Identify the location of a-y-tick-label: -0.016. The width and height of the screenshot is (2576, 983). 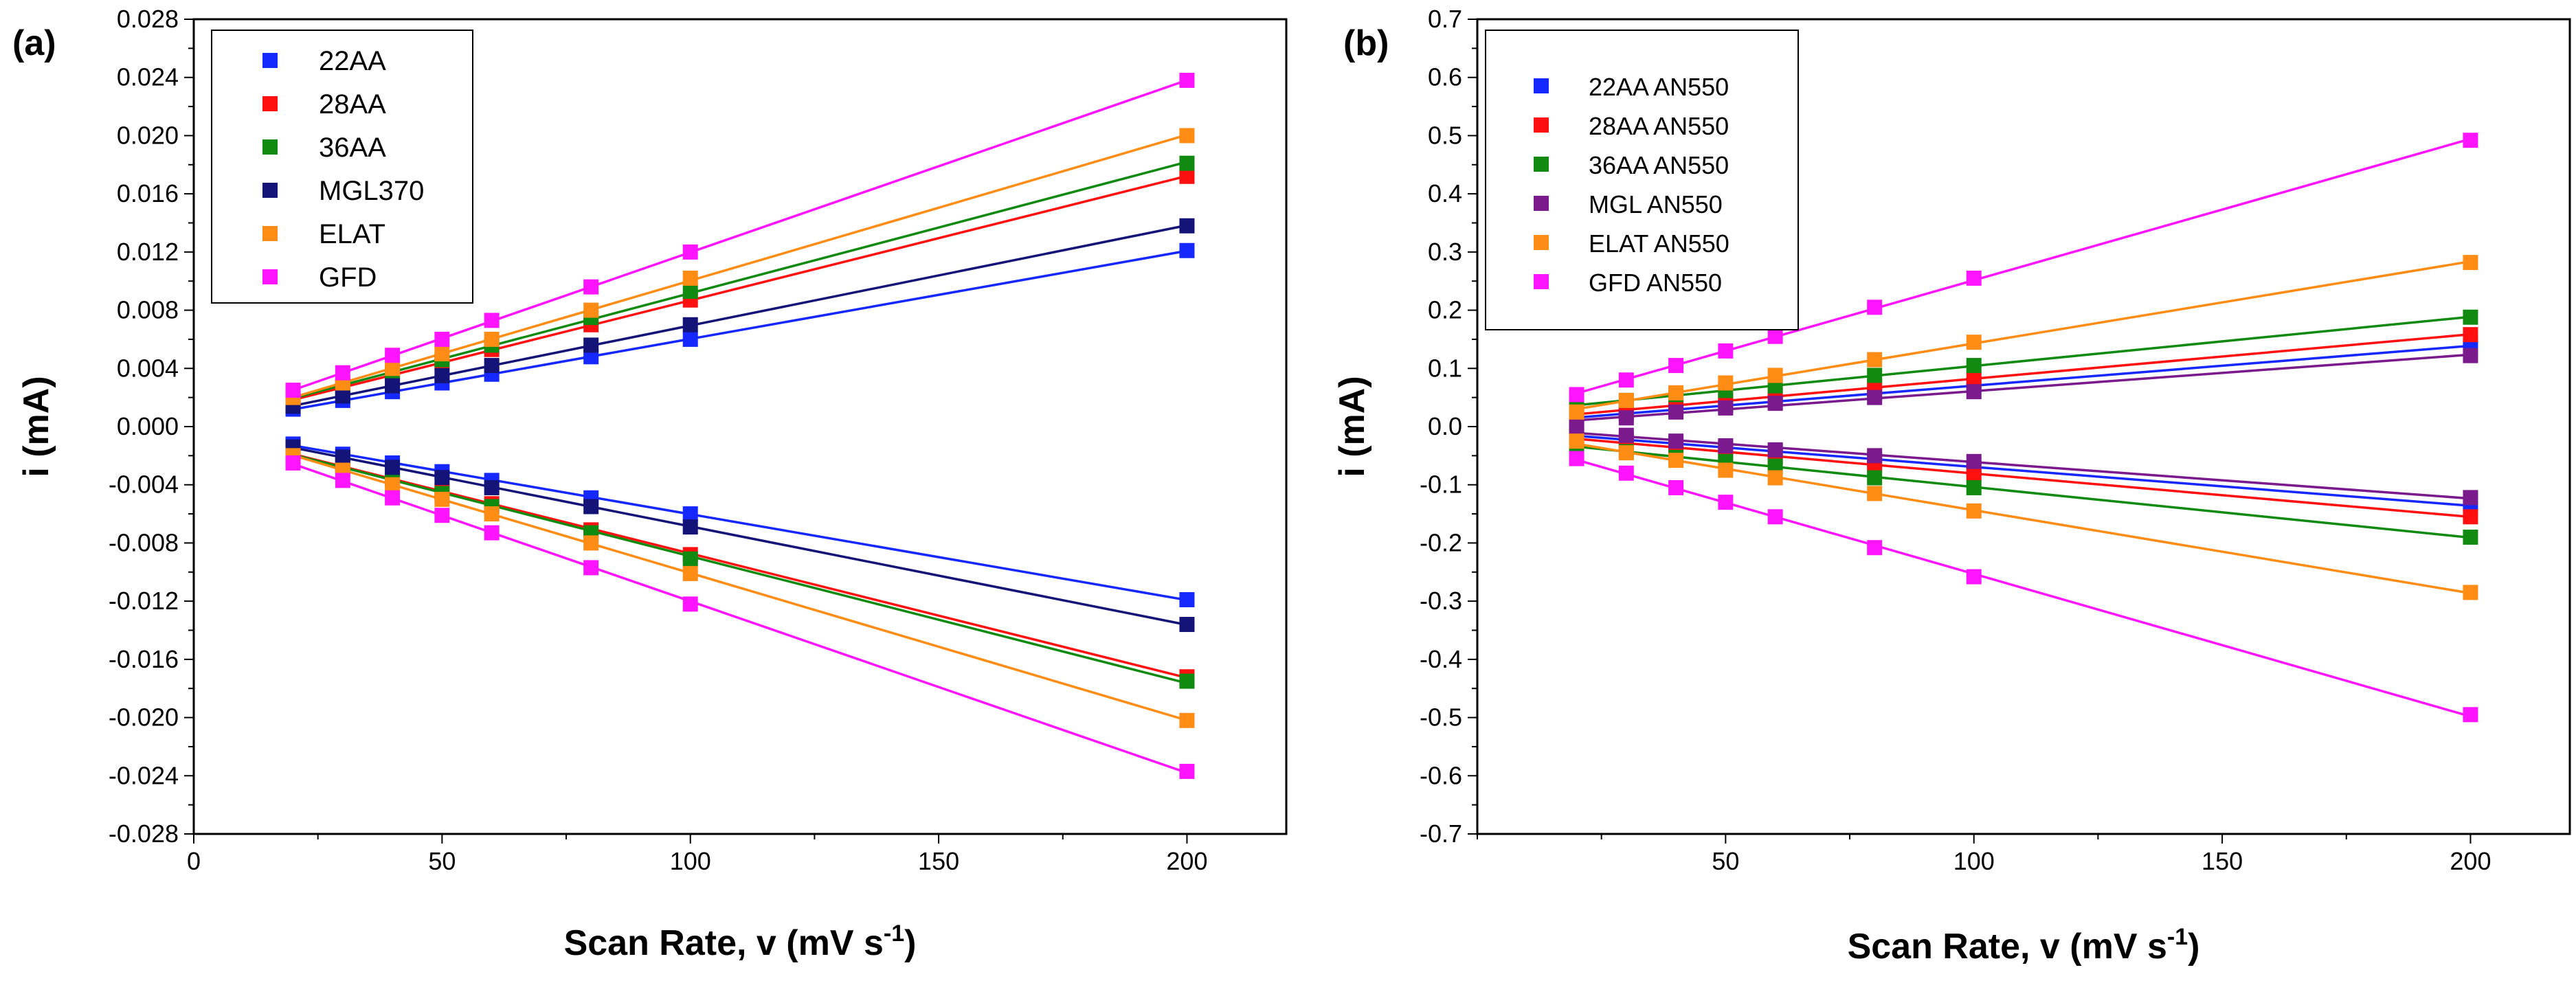
(144, 659).